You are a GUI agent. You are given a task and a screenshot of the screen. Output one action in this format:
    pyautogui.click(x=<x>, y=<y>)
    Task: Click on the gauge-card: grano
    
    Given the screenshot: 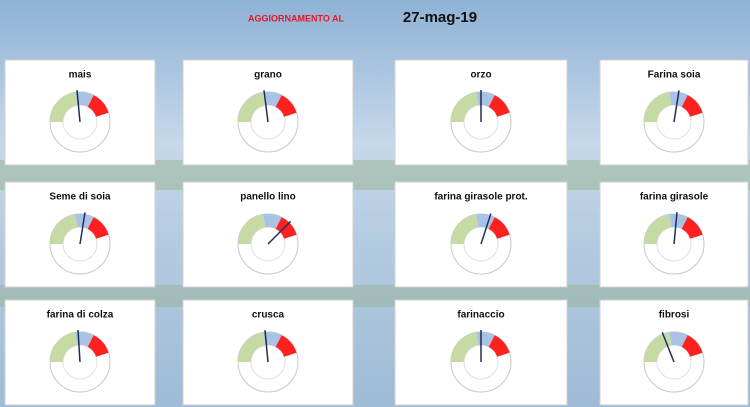 What is the action you would take?
    pyautogui.click(x=268, y=112)
    